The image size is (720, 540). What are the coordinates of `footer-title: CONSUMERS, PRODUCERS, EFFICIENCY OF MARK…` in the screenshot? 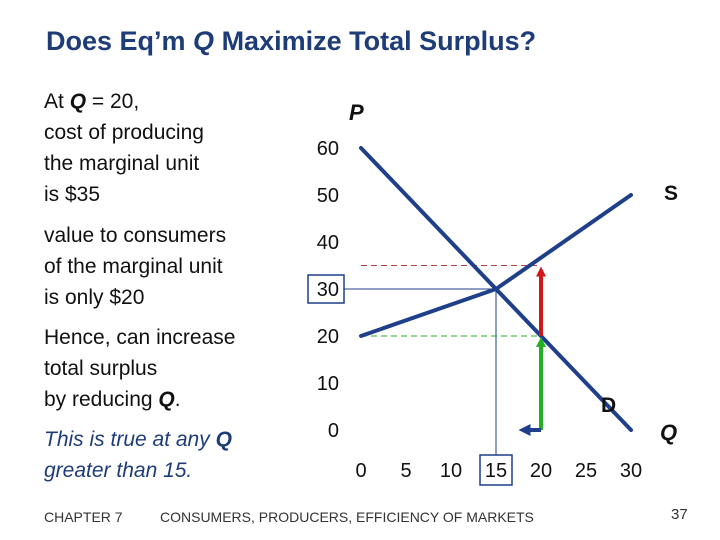 It's located at (347, 517).